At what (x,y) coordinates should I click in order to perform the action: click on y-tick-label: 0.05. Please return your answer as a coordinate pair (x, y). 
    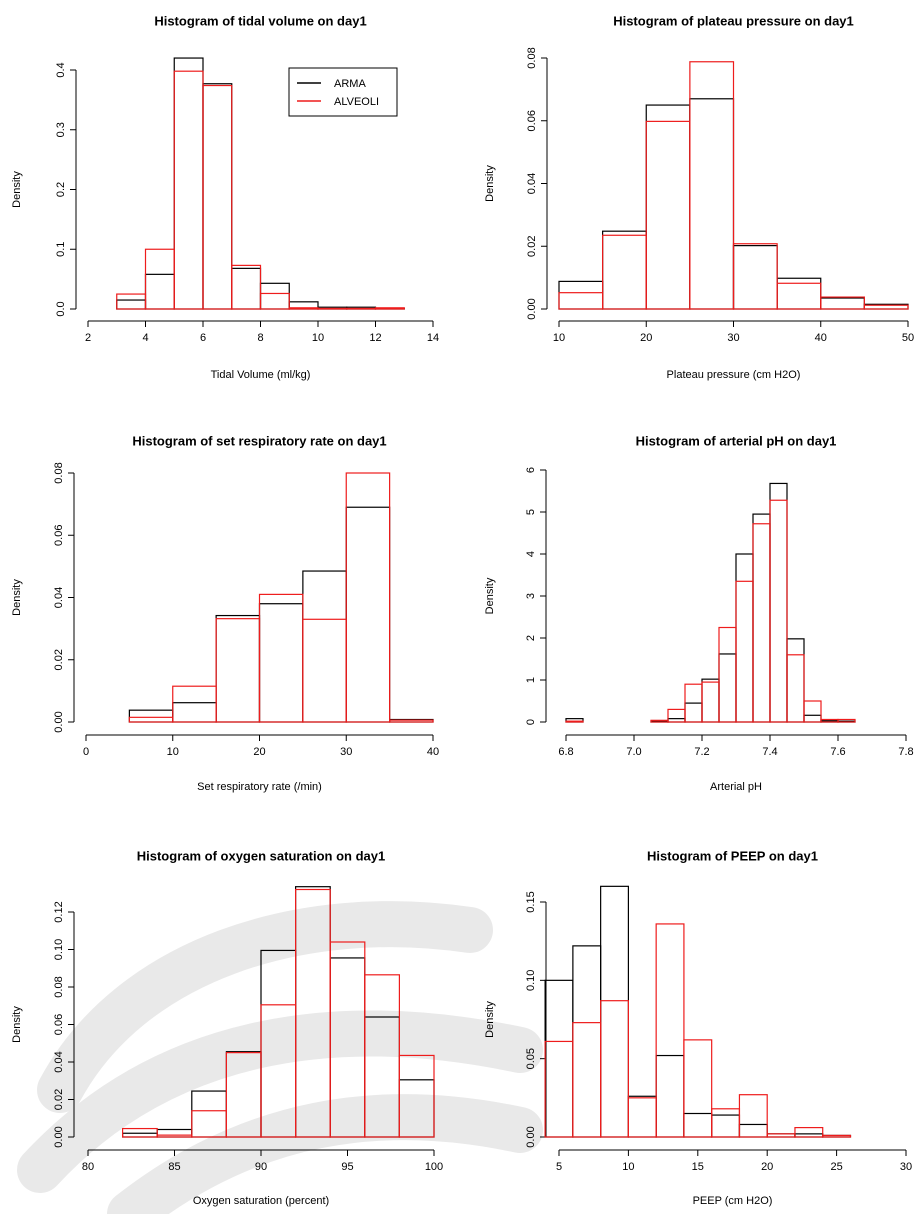
    Looking at the image, I should click on (531, 1058).